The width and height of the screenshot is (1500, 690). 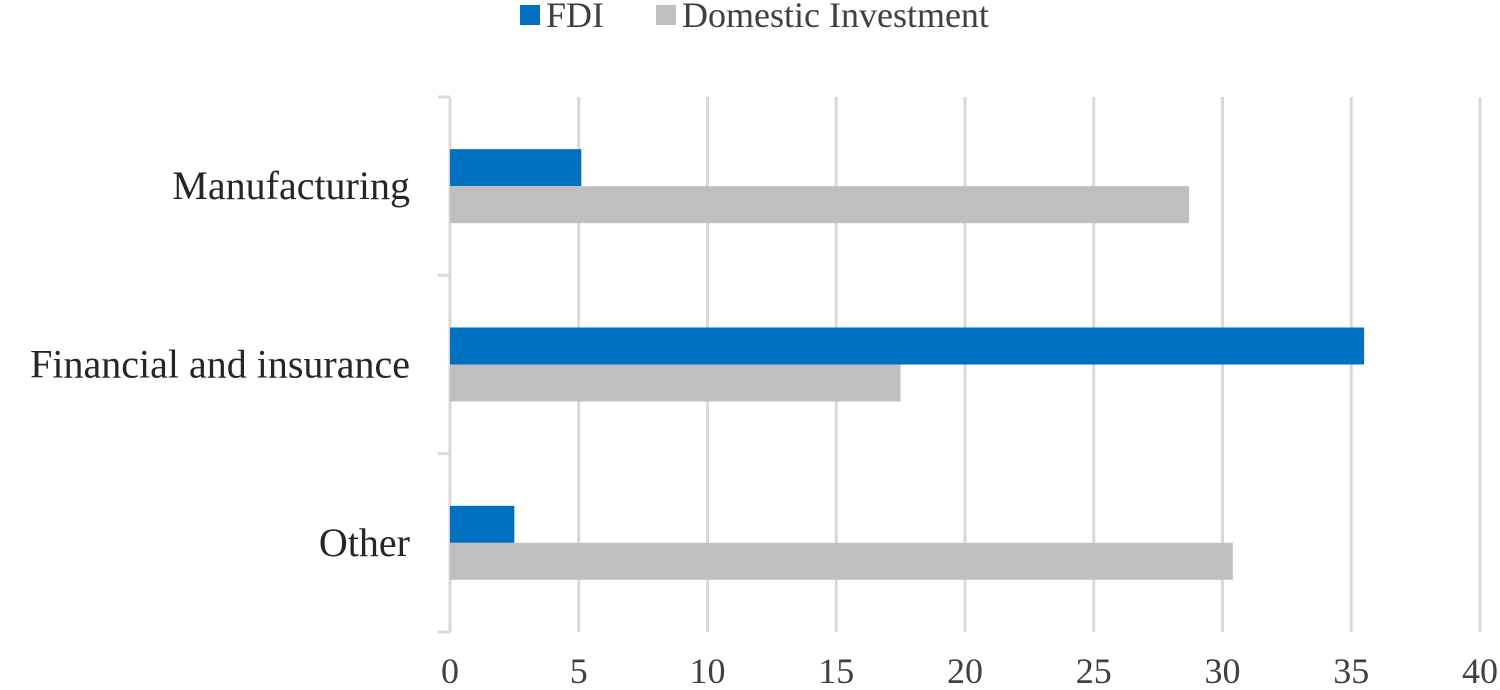 What do you see at coordinates (445, 364) in the screenshot?
I see `category-axis` at bounding box center [445, 364].